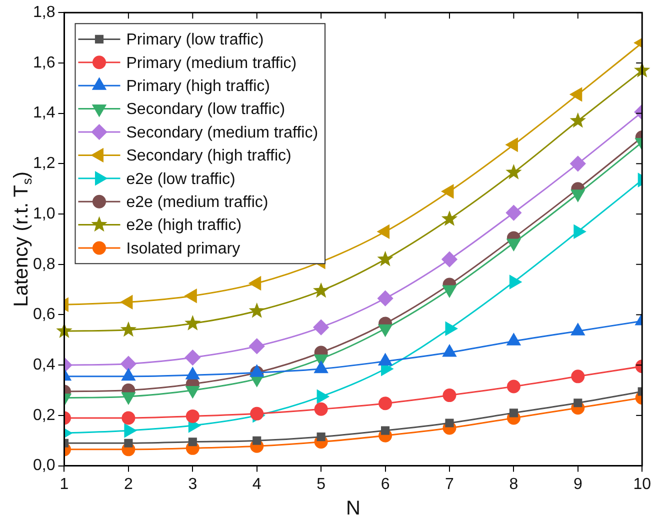 This screenshot has width=654, height=521. What do you see at coordinates (128, 484) in the screenshot?
I see `x-tick-label: 2` at bounding box center [128, 484].